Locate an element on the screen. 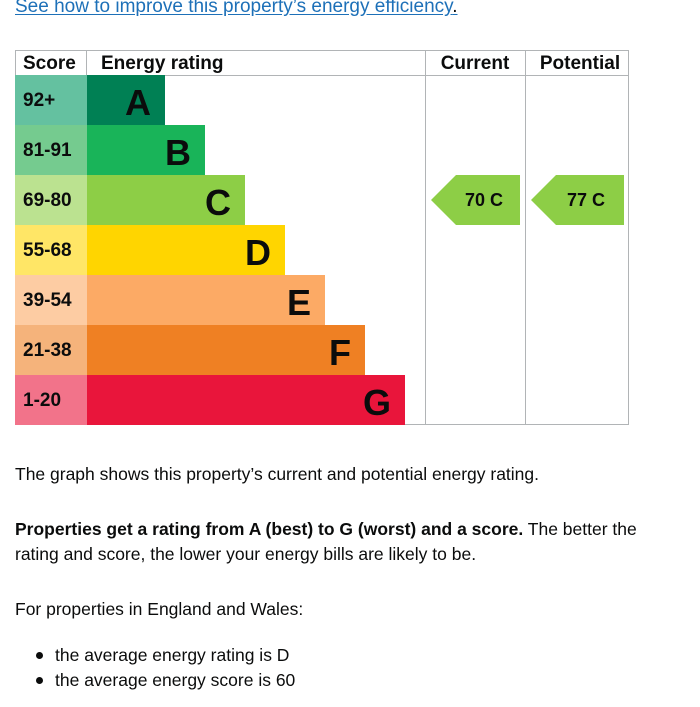  current-arrow is located at coordinates (475, 200).